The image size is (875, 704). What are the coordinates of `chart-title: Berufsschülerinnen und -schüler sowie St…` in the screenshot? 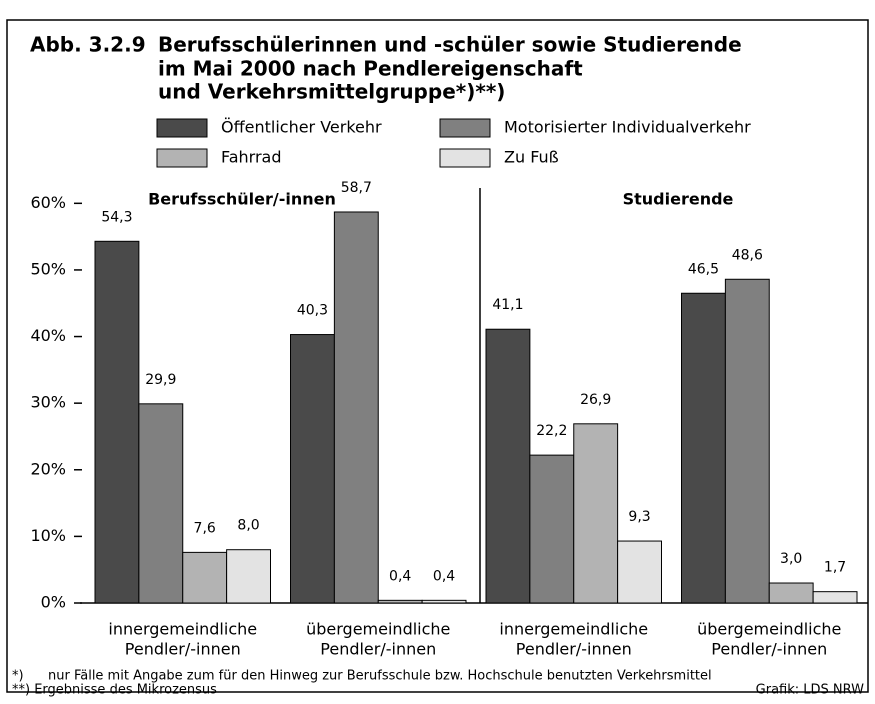 It's located at (450, 45).